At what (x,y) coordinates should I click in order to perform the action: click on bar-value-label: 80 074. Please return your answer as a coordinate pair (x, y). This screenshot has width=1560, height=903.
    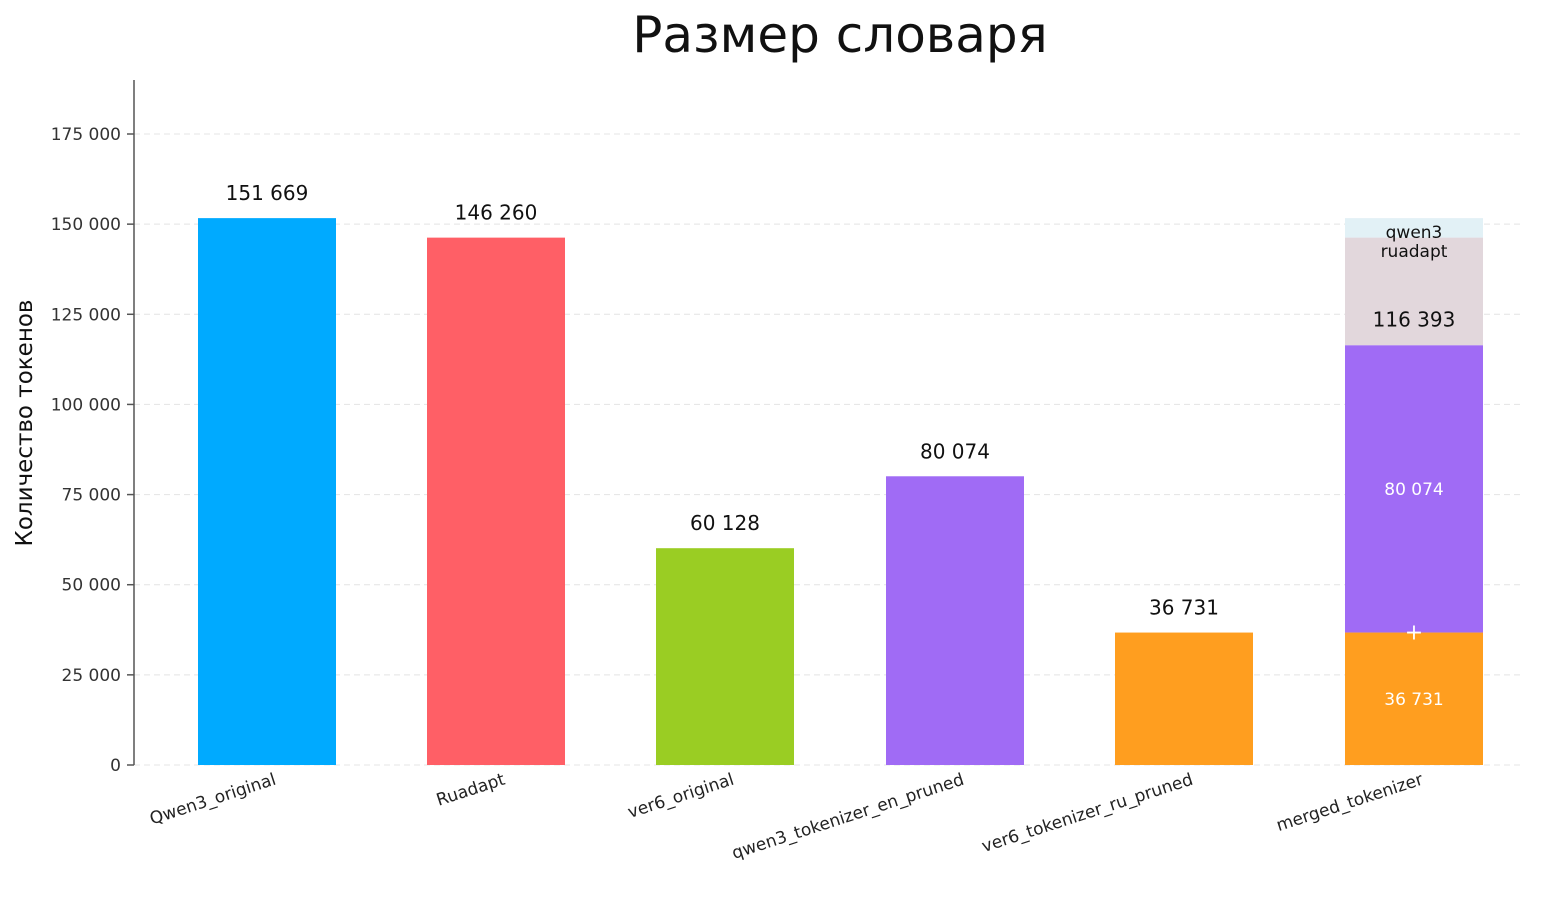
    Looking at the image, I should click on (955, 451).